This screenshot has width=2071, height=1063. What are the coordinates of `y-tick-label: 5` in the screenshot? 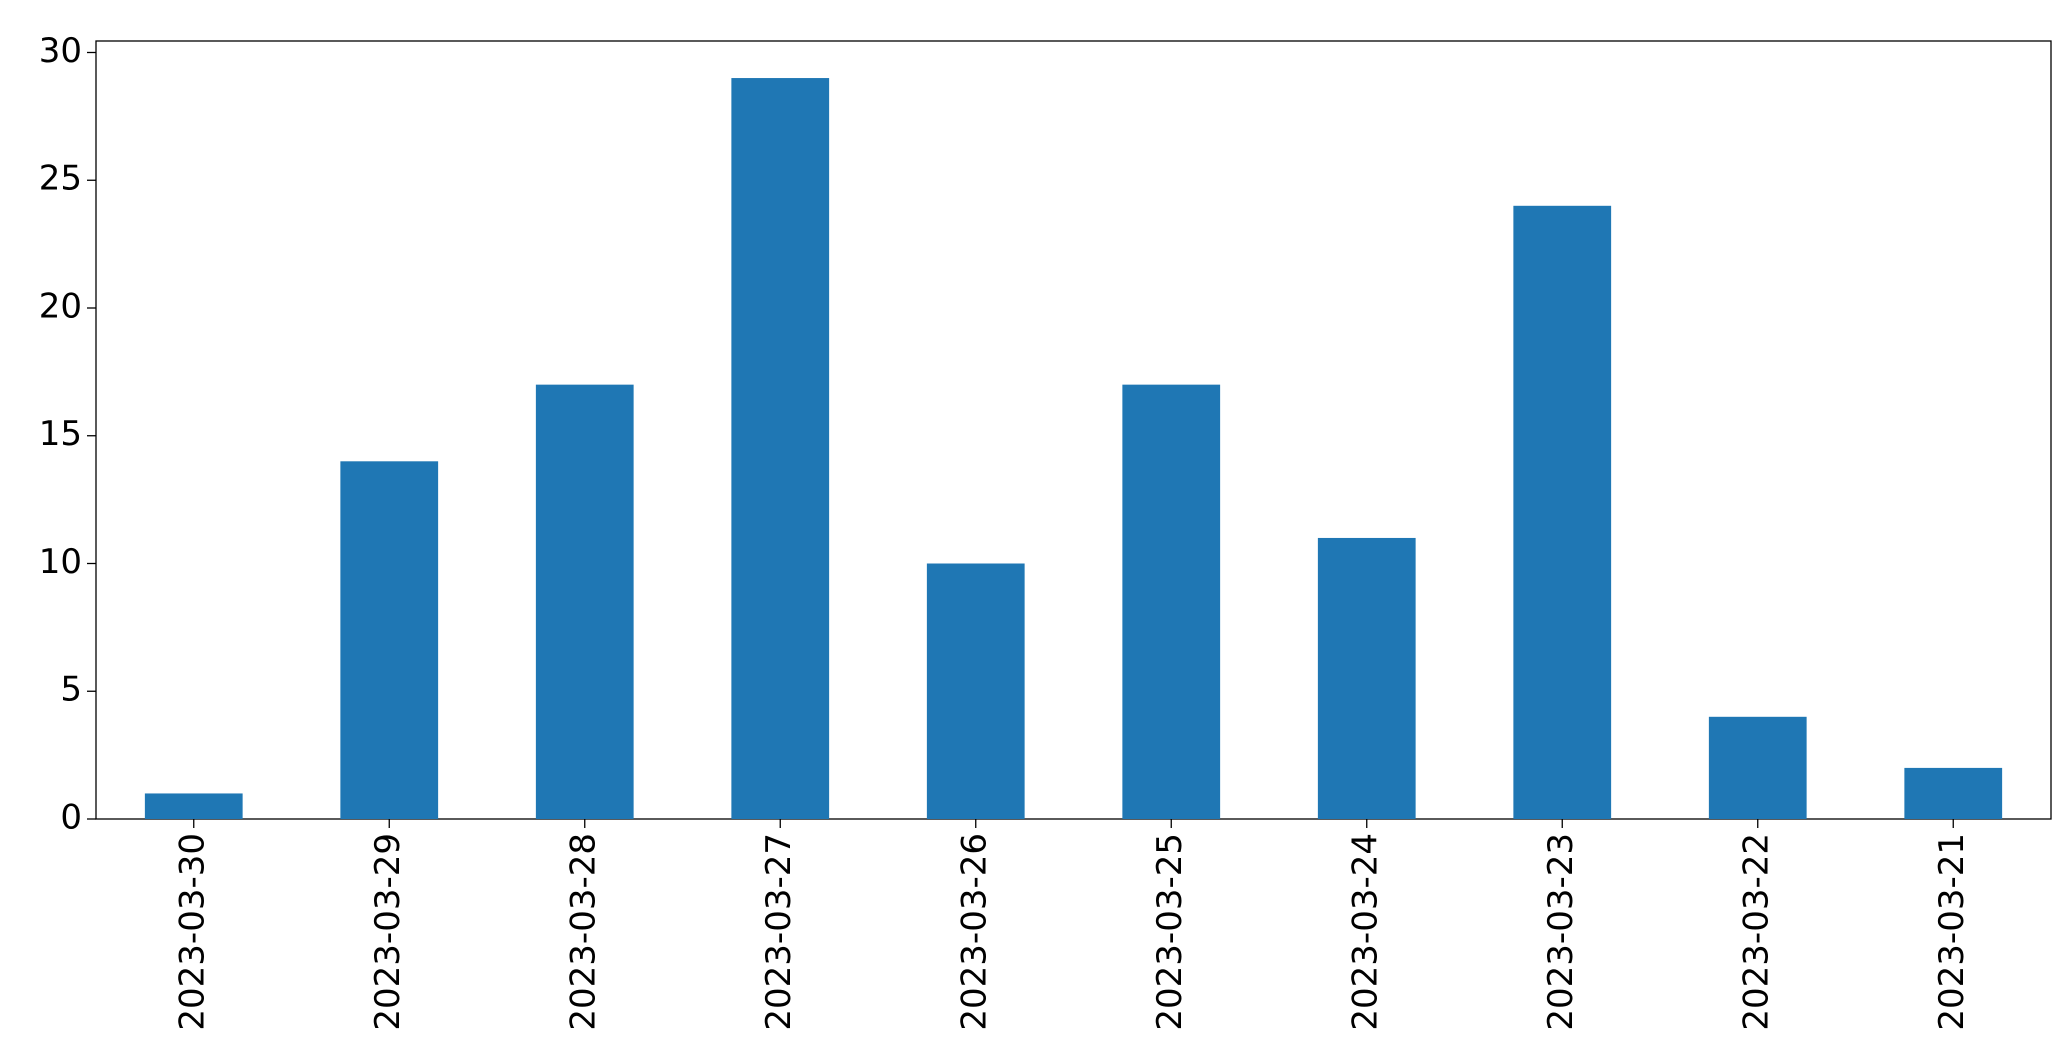 It's located at (71, 690).